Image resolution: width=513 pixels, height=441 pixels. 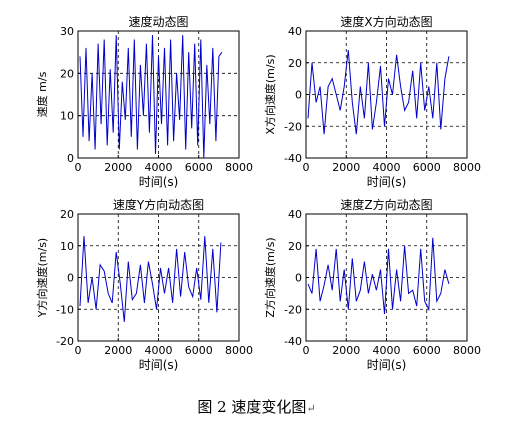 I want to click on return-mark: ↵, so click(x=311, y=408).